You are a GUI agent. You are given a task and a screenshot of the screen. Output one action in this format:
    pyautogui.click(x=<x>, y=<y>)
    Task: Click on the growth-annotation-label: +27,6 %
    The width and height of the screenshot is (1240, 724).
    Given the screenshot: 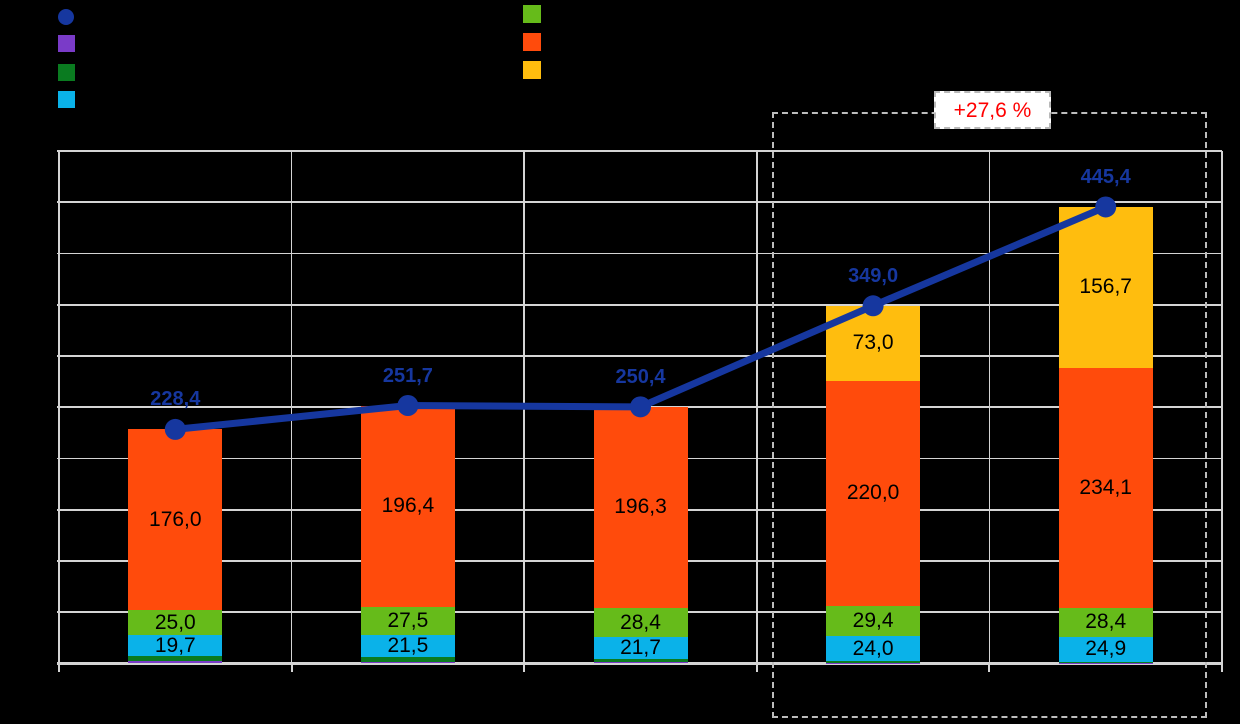 What is the action you would take?
    pyautogui.click(x=992, y=110)
    